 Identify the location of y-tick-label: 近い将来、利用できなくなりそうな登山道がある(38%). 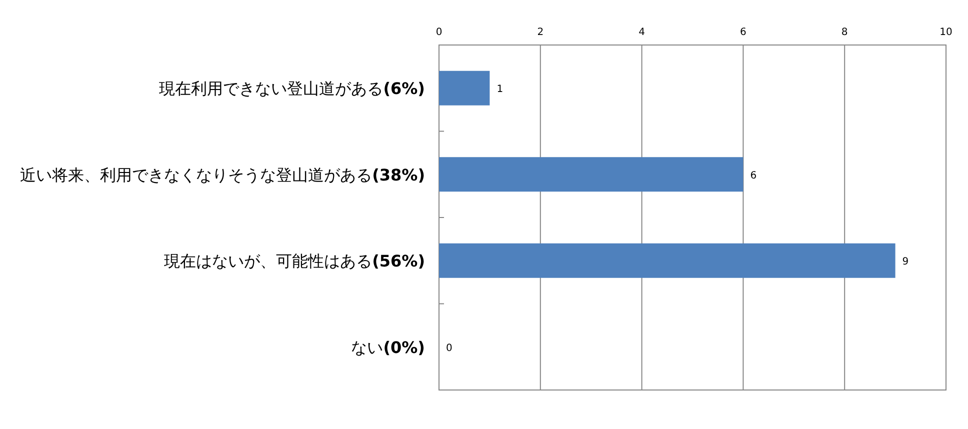
(222, 174).